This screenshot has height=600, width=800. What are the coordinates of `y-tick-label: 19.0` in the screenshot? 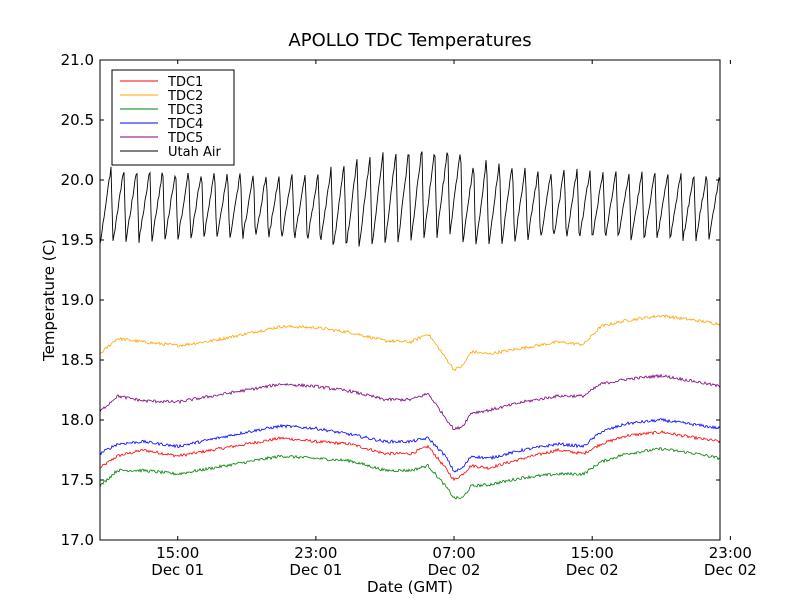 It's located at (77, 300).